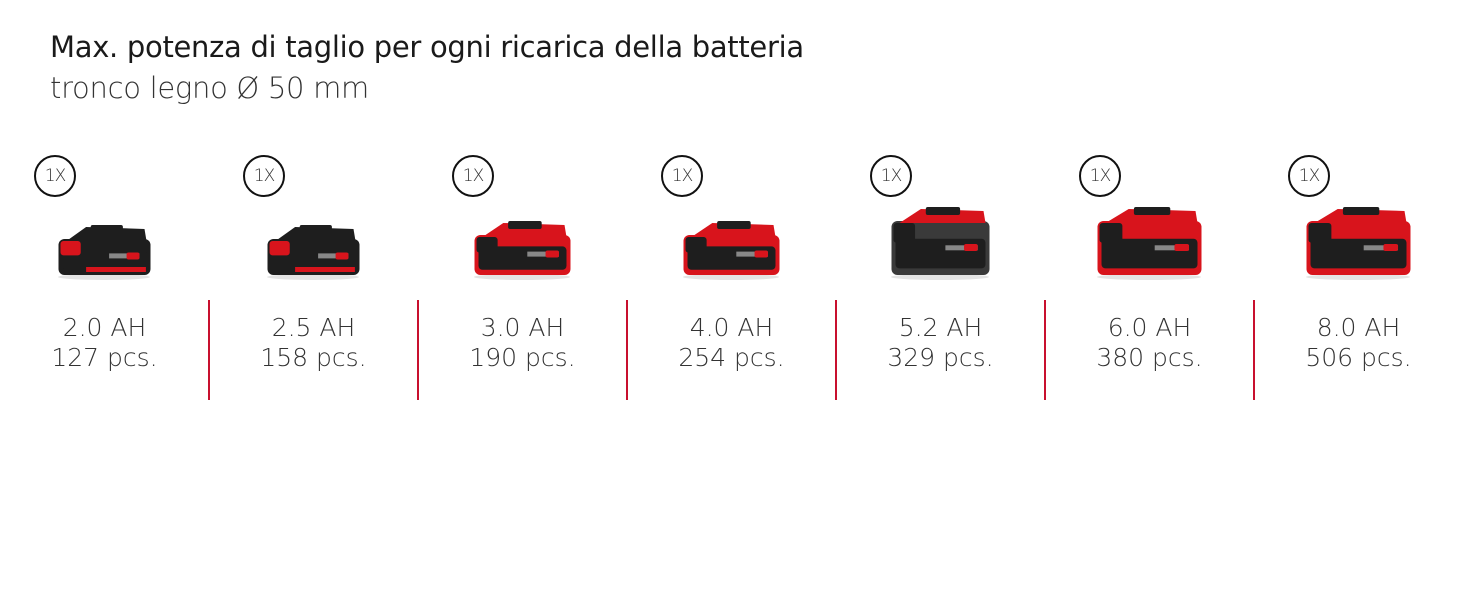 This screenshot has height=600, width=1464. Describe the element at coordinates (940, 357) in the screenshot. I see `cut-count: 329 pcs.` at that location.